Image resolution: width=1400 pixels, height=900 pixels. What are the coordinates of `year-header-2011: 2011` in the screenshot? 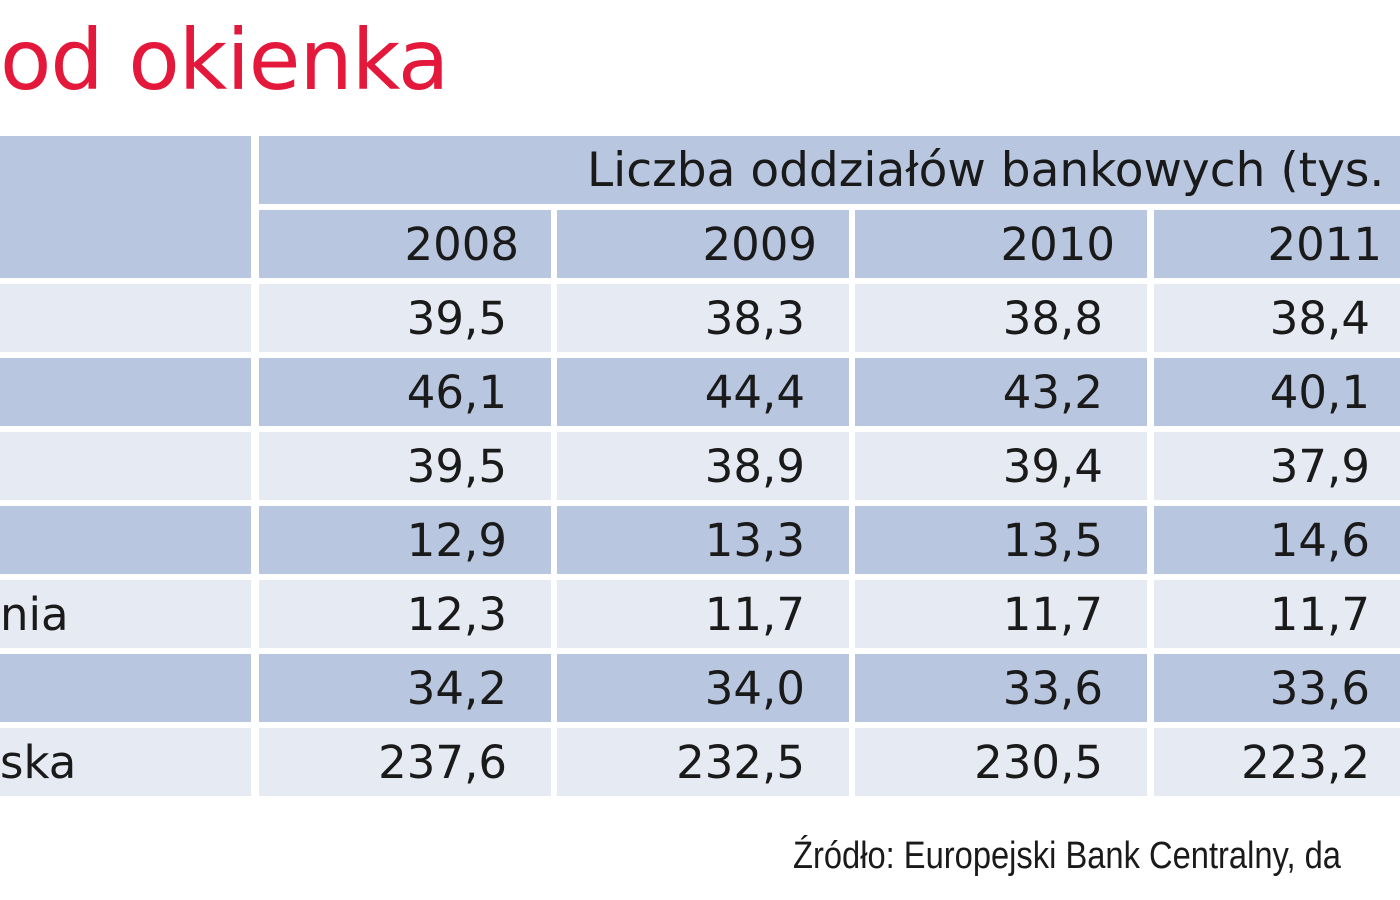 It's located at (1277, 244).